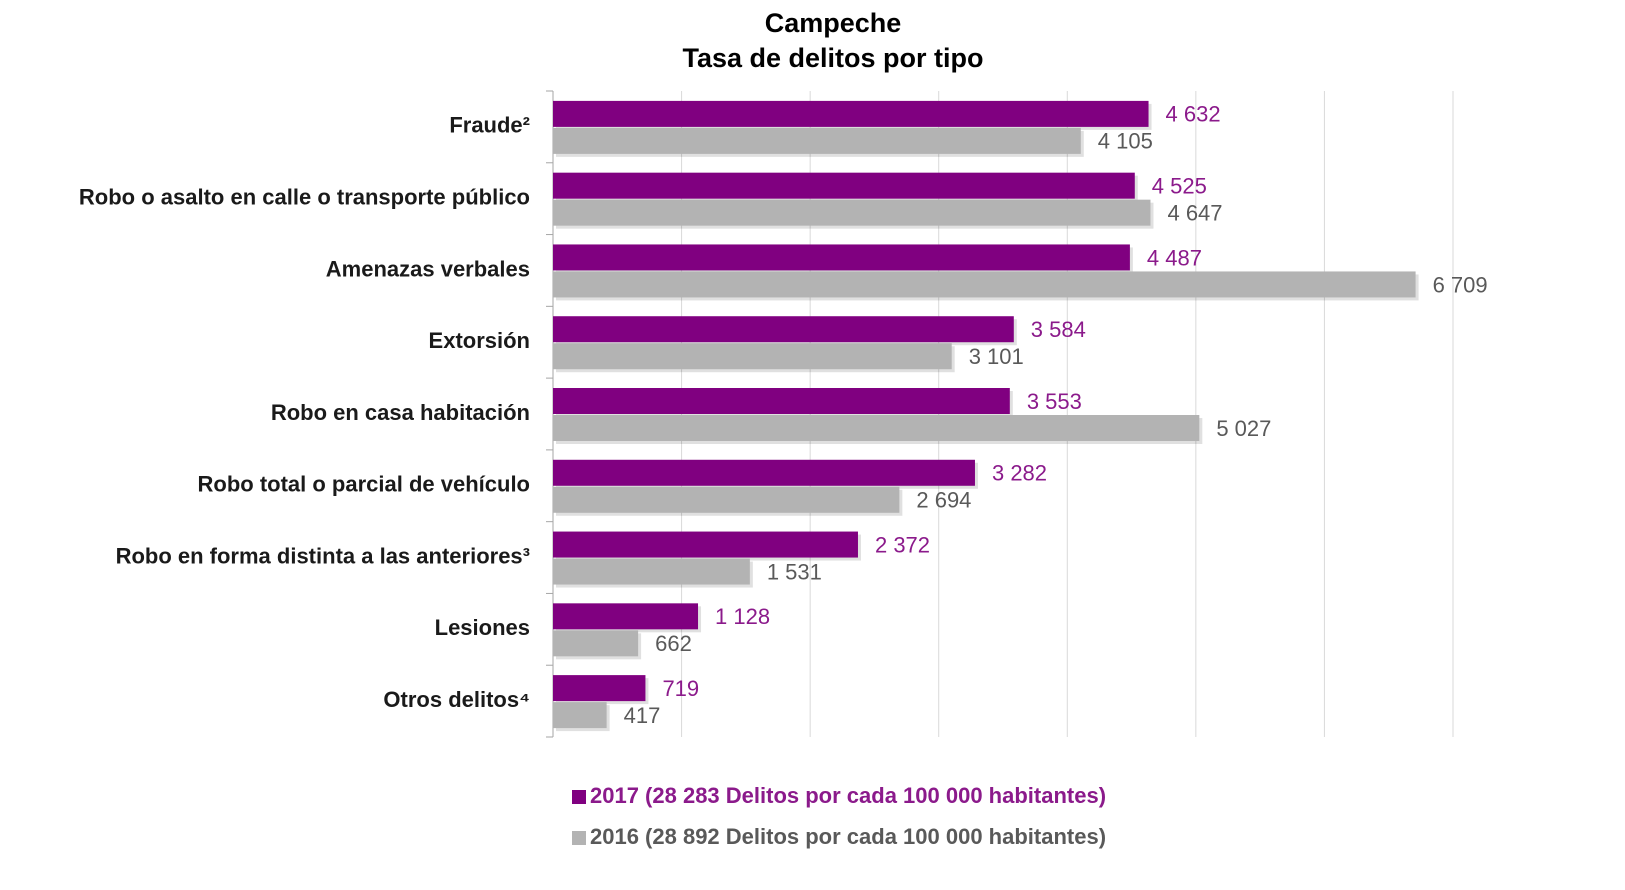  I want to click on category-label: Otros delitos⁴, so click(456, 699).